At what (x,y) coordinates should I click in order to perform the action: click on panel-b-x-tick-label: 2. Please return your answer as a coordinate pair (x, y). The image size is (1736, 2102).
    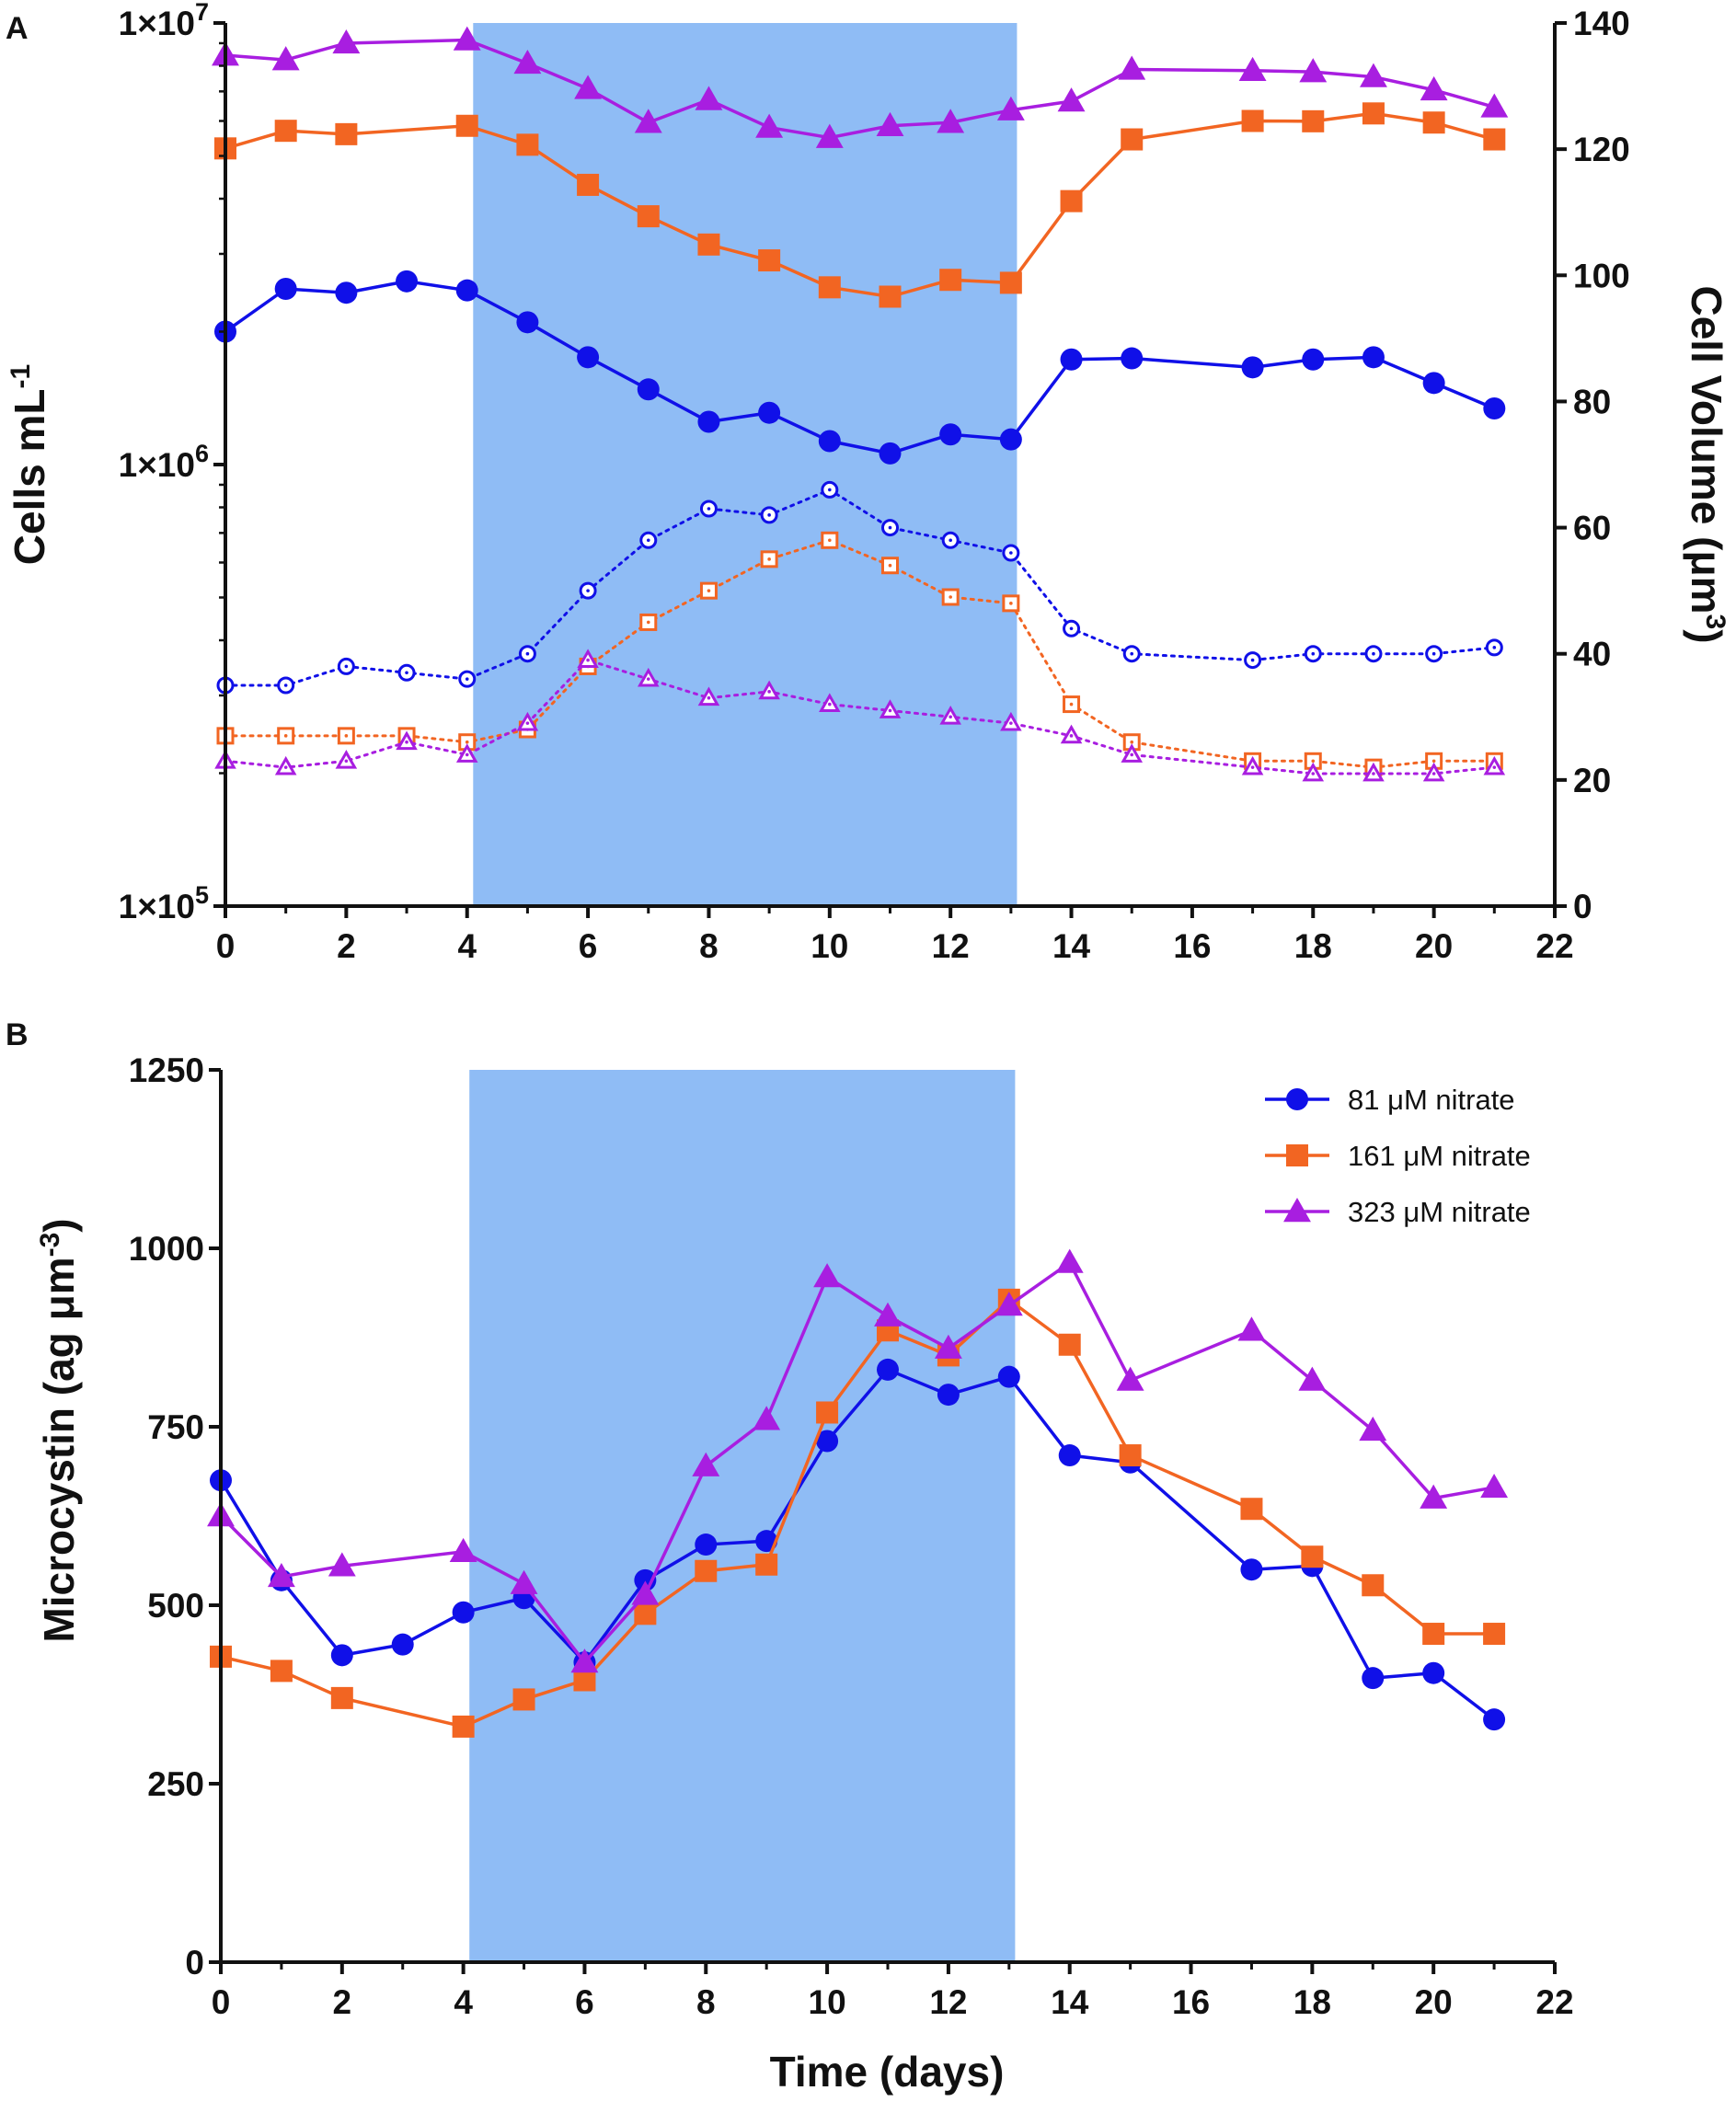
    Looking at the image, I should click on (343, 2002).